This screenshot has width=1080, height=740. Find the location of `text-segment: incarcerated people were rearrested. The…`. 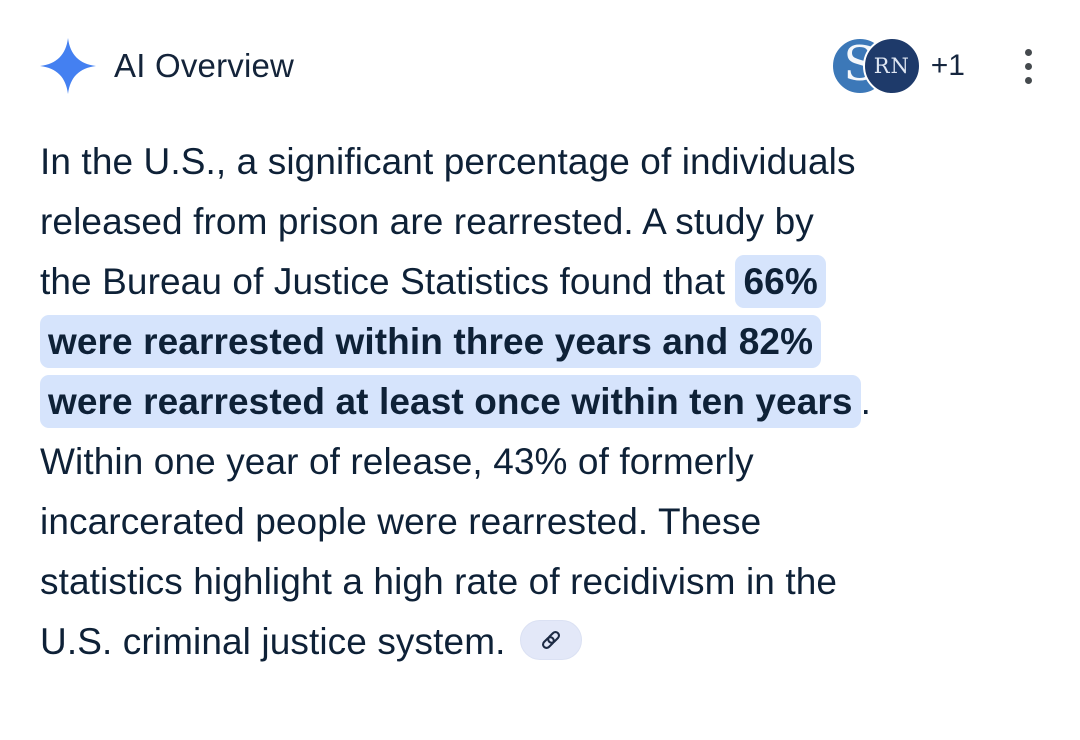

text-segment: incarcerated people were rearrested. The… is located at coordinates (401, 521).